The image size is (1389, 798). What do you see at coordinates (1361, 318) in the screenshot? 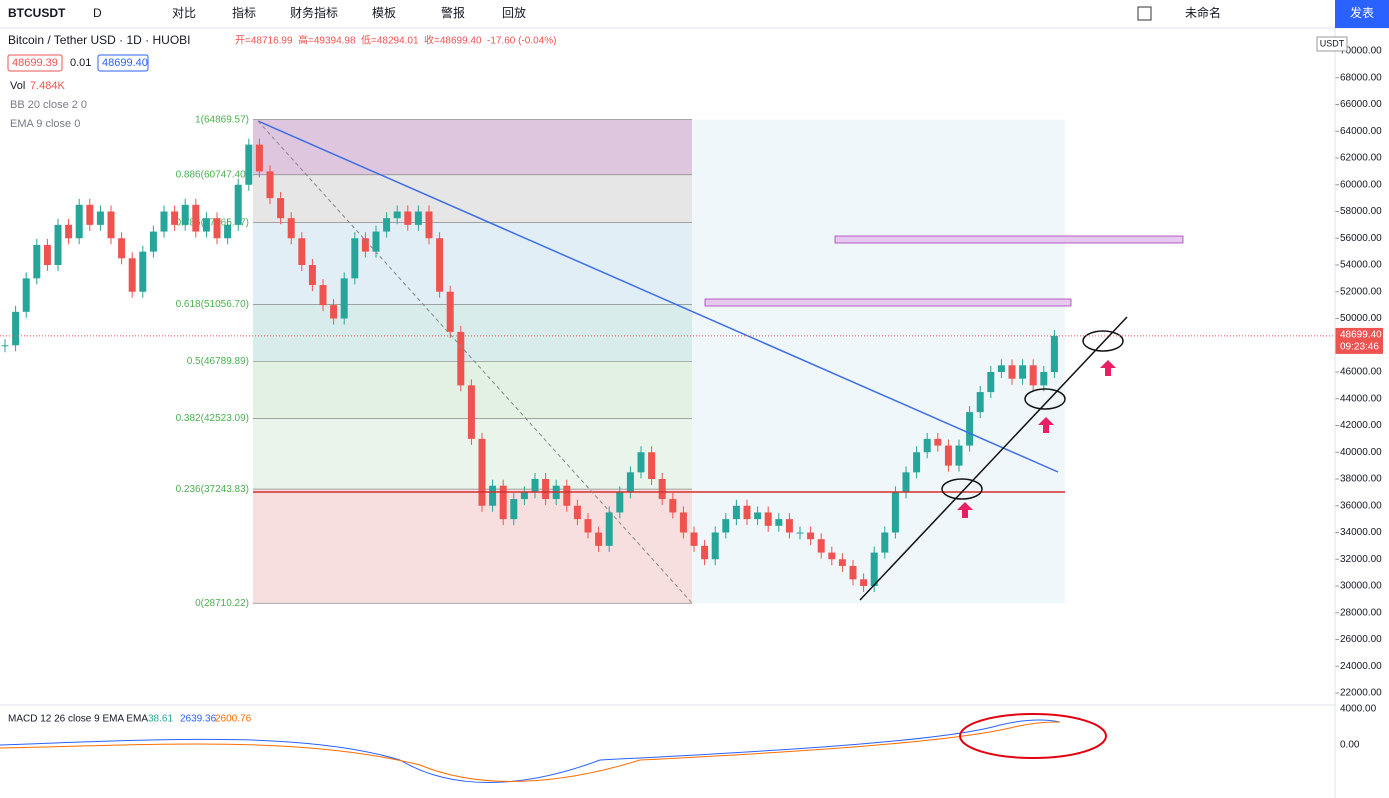
I see `y-tick-label: 50000.00` at bounding box center [1361, 318].